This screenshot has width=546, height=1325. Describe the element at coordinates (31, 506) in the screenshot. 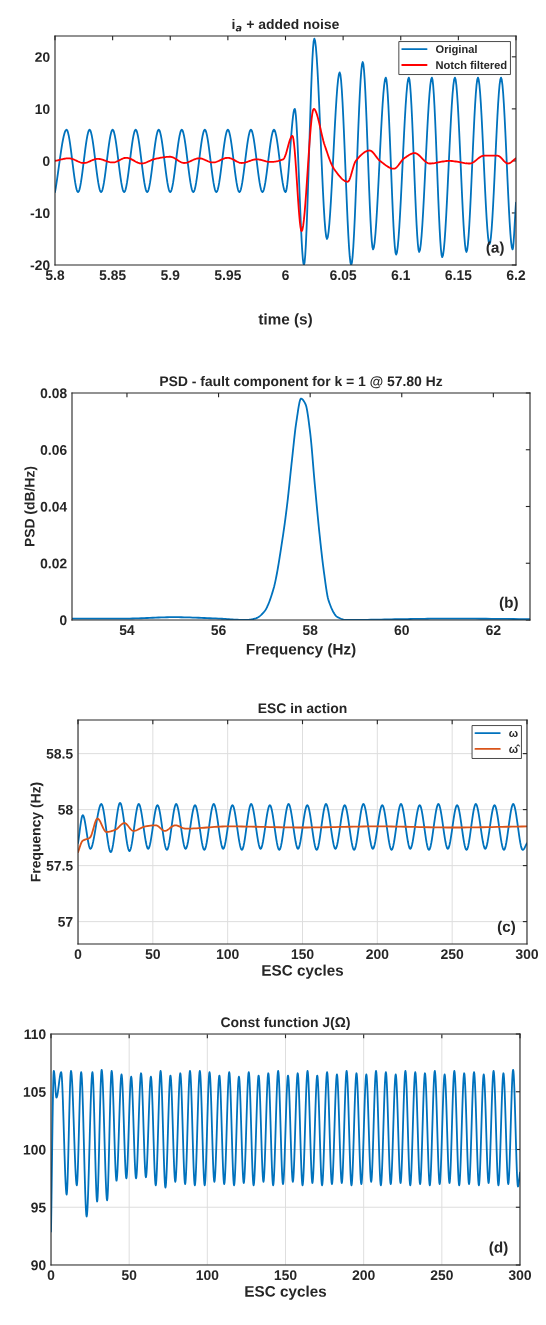

I see `y-axis-title: PSD (dB/Hz)` at that location.